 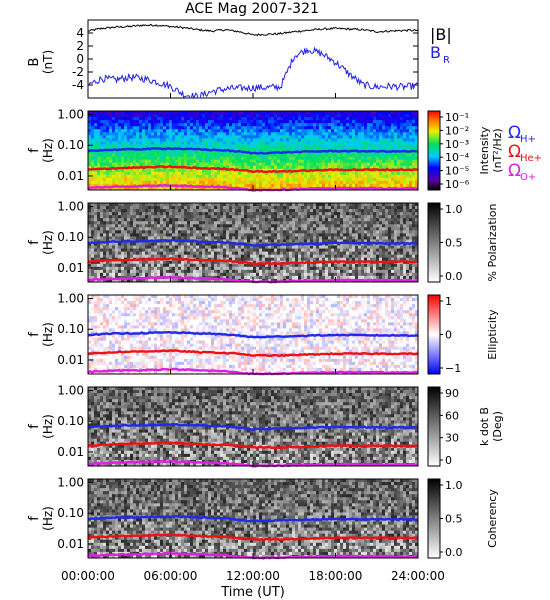 I want to click on legend-omega-h-label: H+, so click(x=528, y=139).